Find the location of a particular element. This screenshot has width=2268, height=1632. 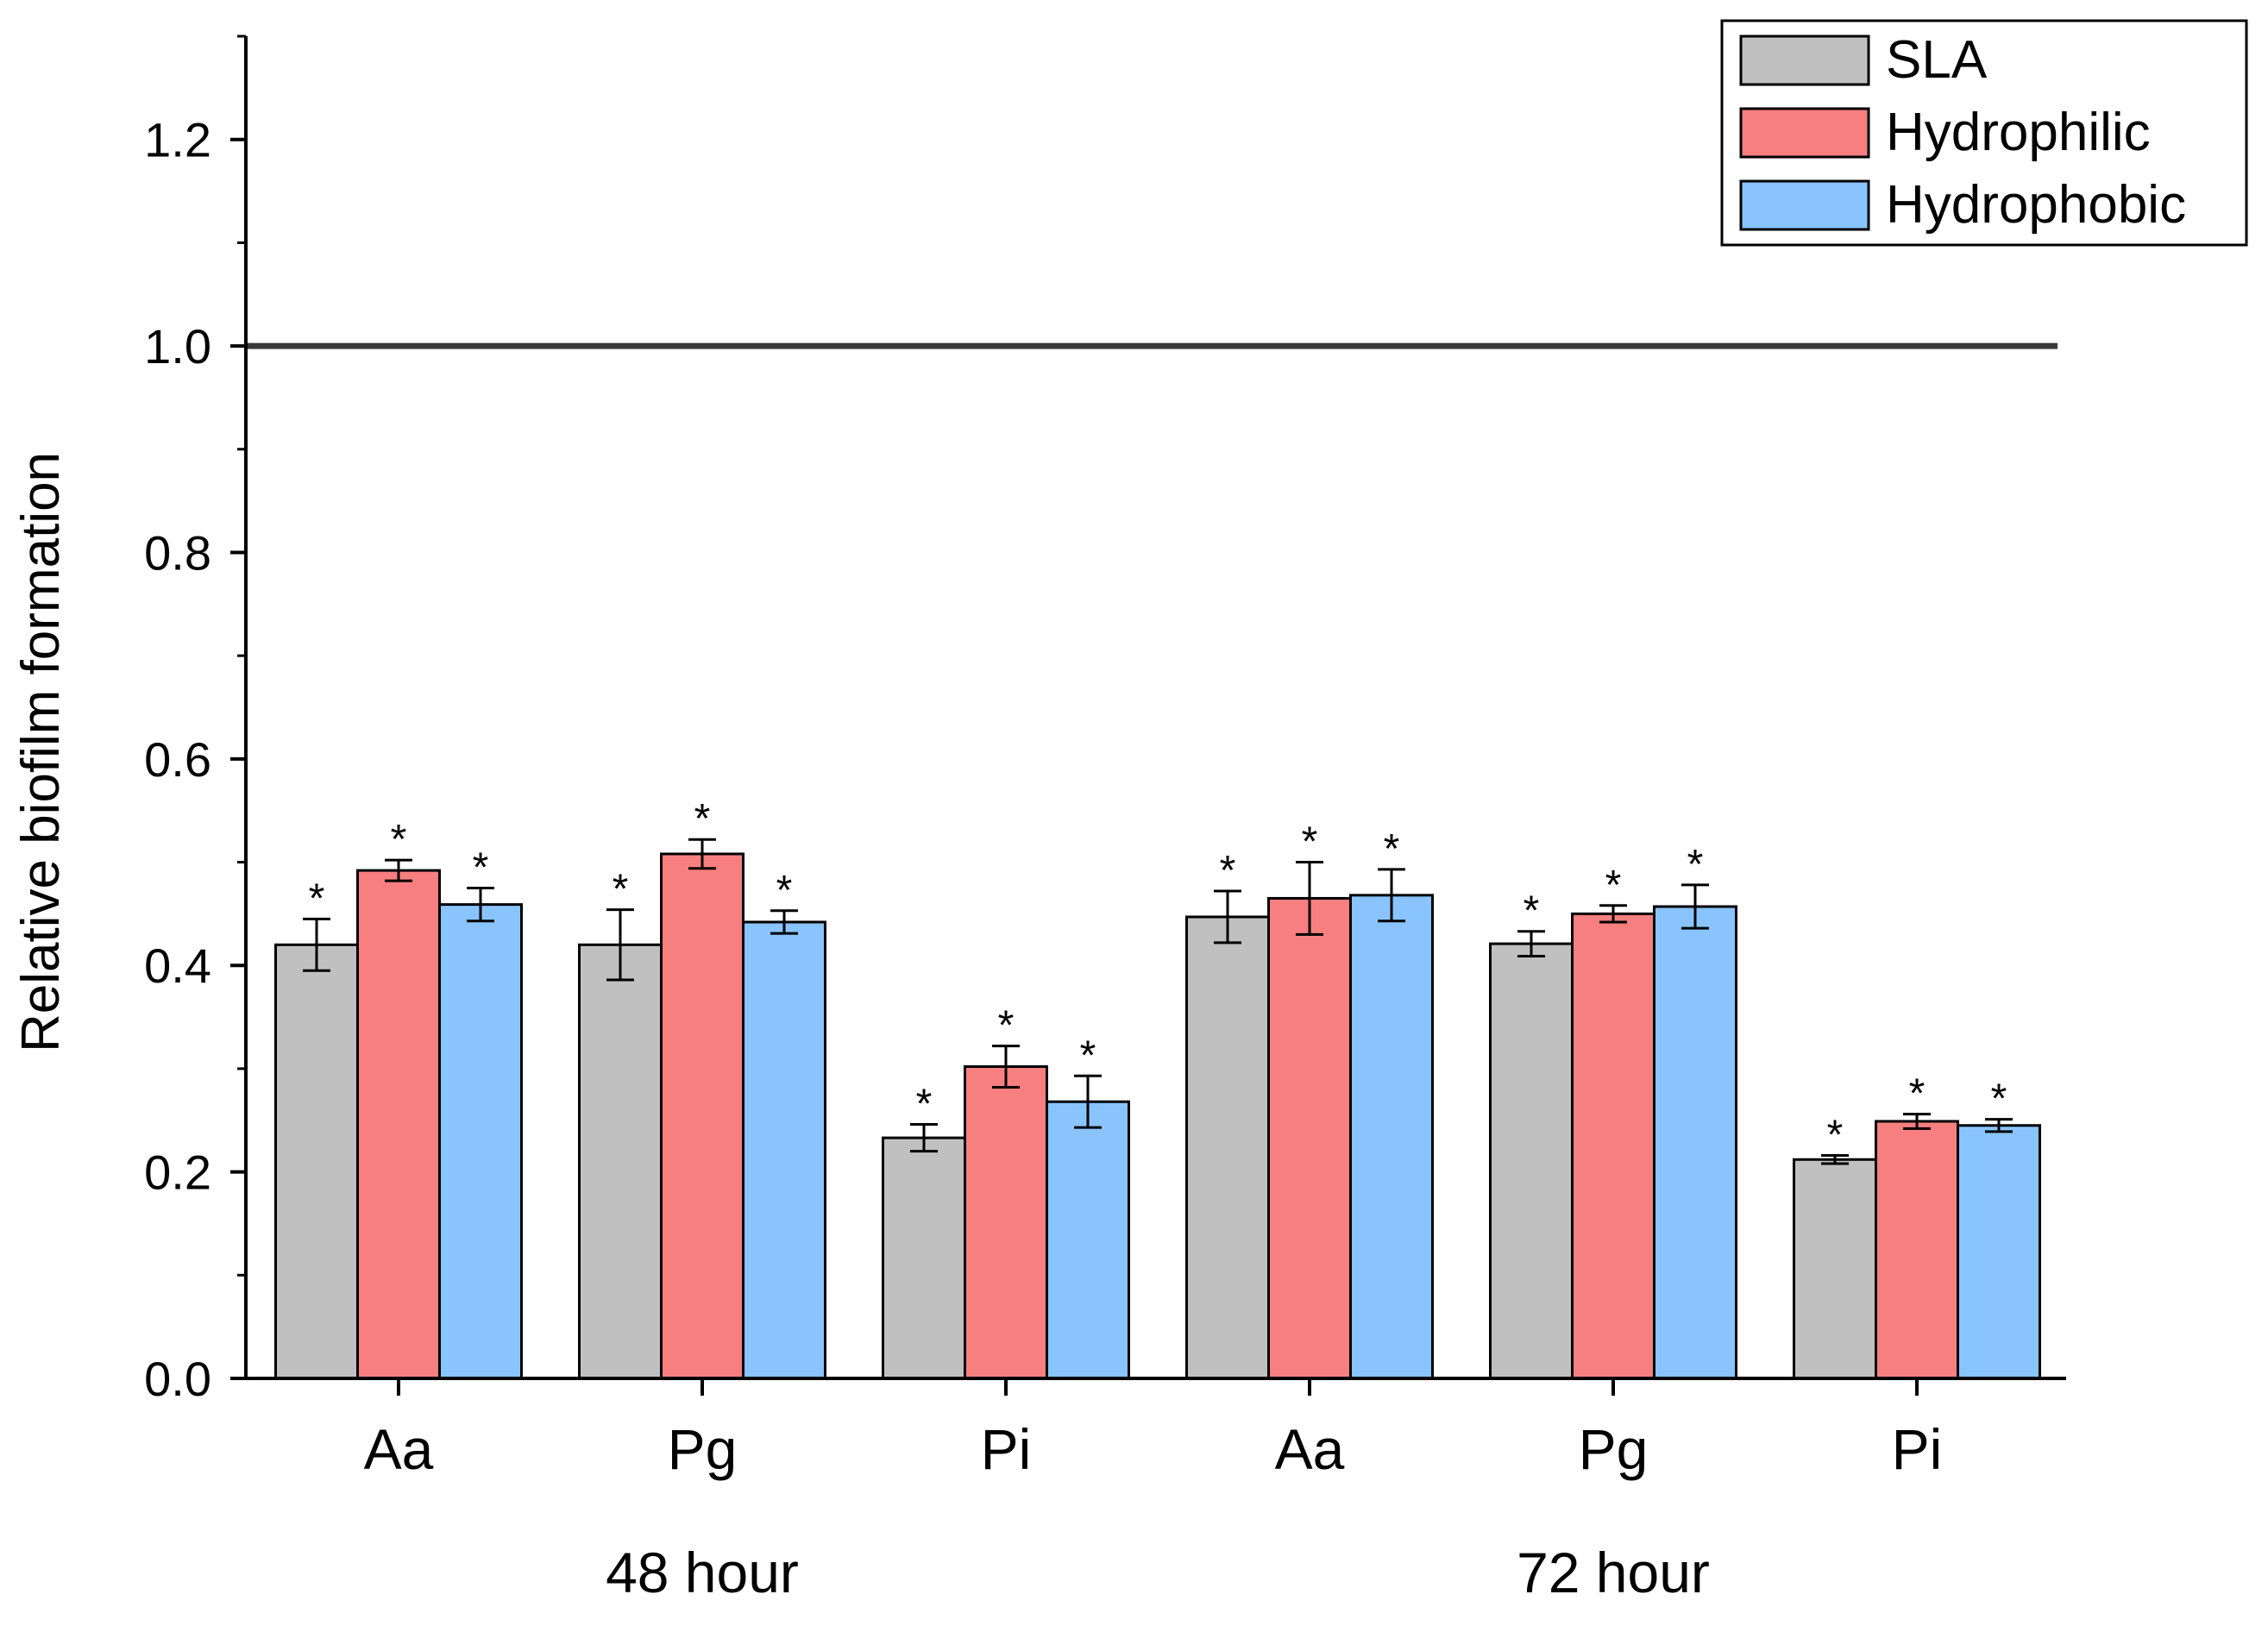

y-tick-label: 0.2 is located at coordinates (177, 1173).